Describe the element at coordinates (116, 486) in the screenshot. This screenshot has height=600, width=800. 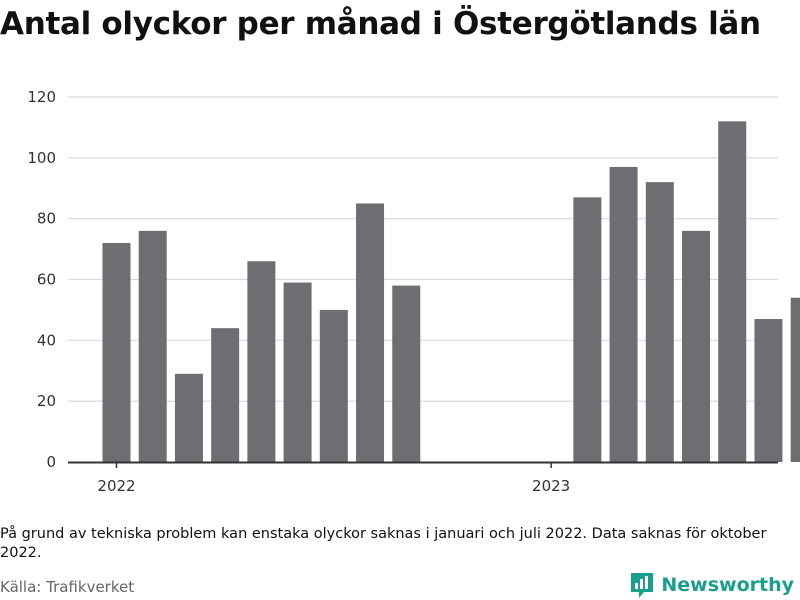
I see `x-tick-label: 2022` at that location.